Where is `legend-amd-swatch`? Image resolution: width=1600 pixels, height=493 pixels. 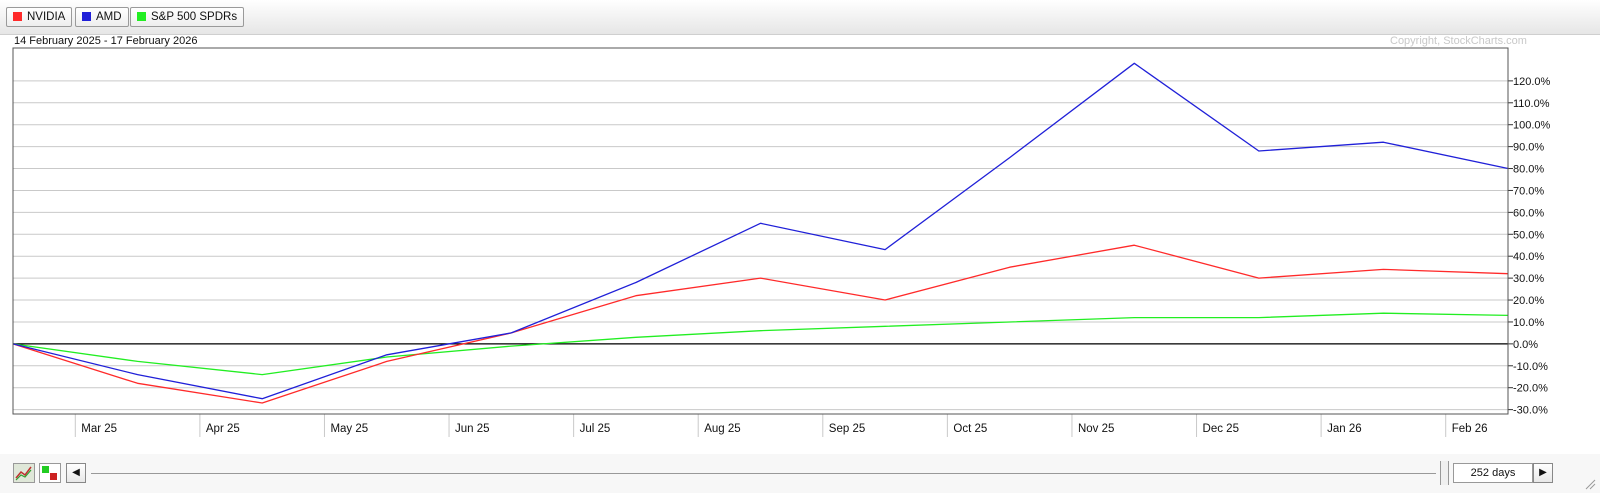
legend-amd-swatch is located at coordinates (86, 16).